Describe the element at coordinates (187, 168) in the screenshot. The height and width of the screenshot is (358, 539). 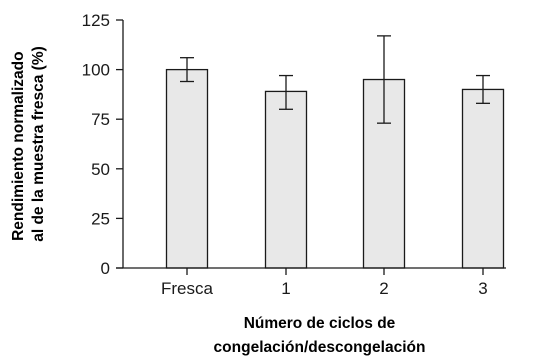
I see `bar-fresca` at that location.